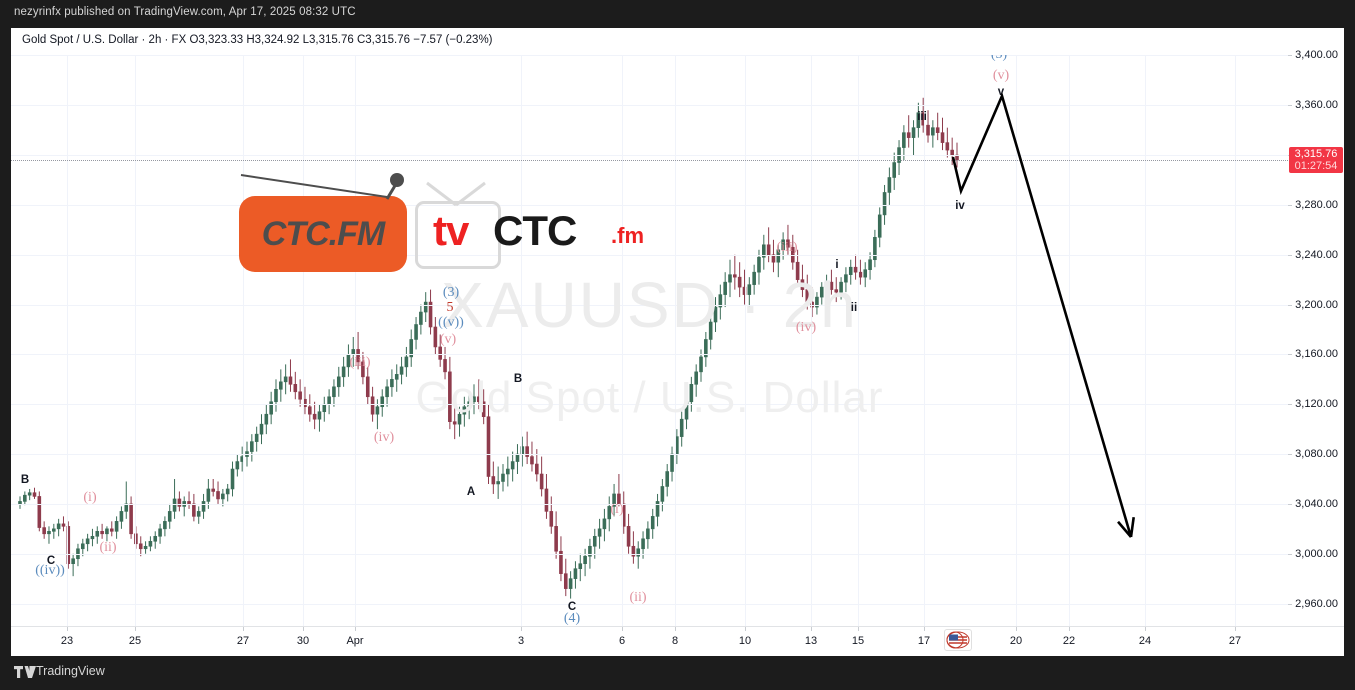  I want to click on bearish-projection-path, so click(1043, 315).